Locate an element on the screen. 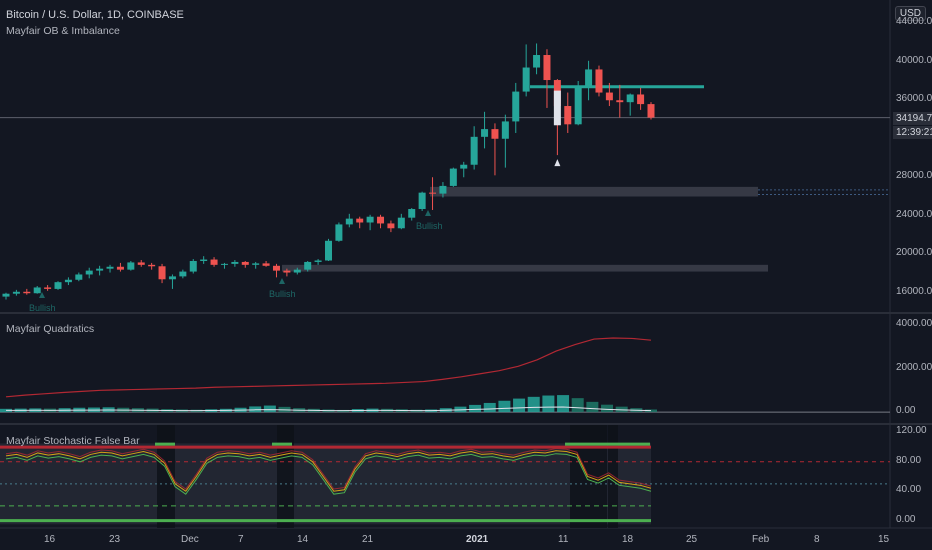 The image size is (932, 550). time-tick-label: 18 is located at coordinates (628, 539).